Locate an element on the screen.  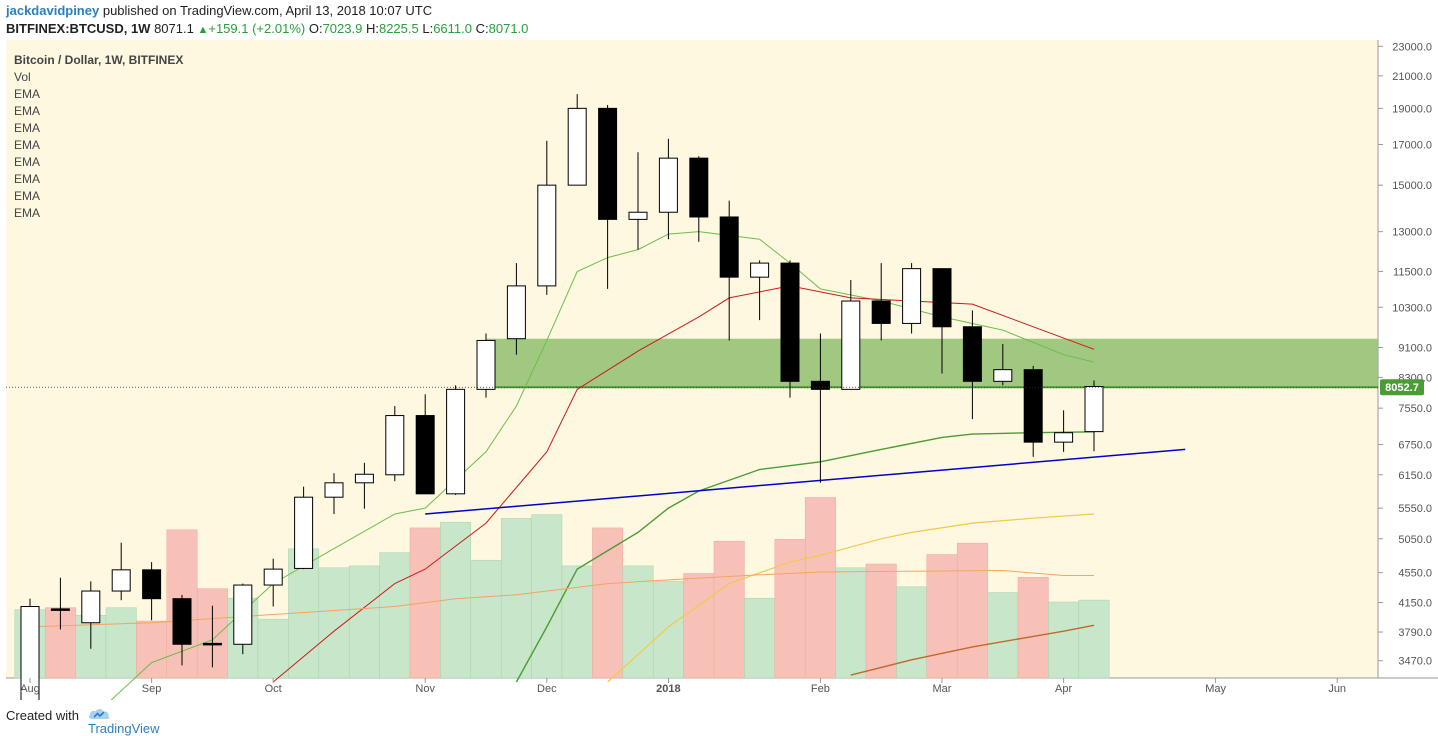
open-label: O: is located at coordinates (315, 28).